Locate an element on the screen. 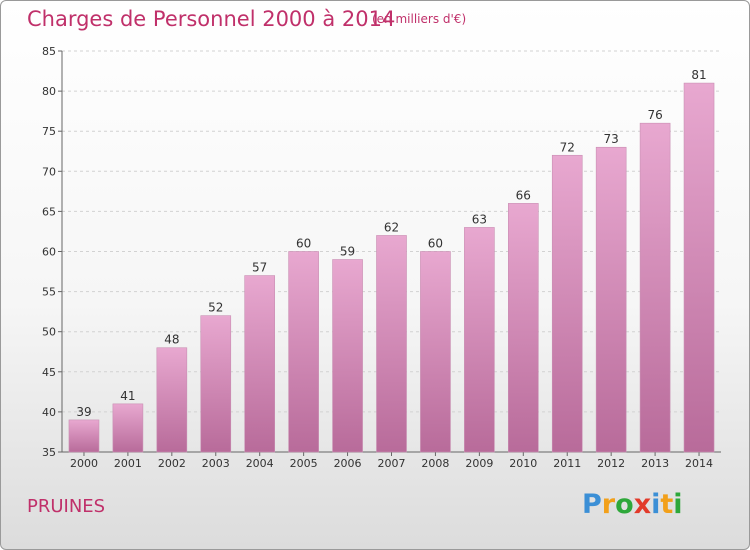  x-tick-label: 2004 is located at coordinates (260, 463).